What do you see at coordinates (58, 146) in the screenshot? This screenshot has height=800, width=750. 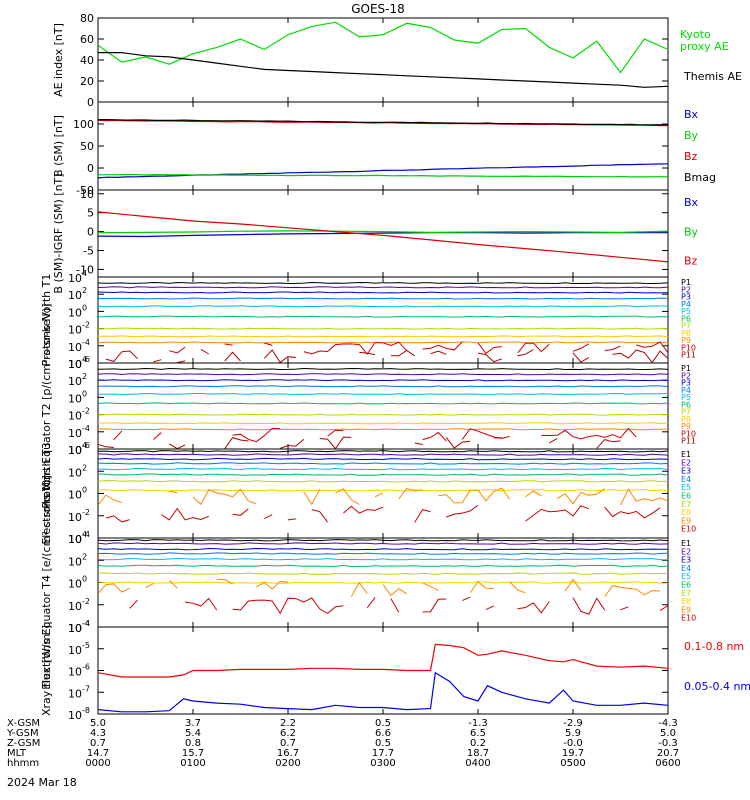 I see `y-axis-label: B (SM) [nT]` at bounding box center [58, 146].